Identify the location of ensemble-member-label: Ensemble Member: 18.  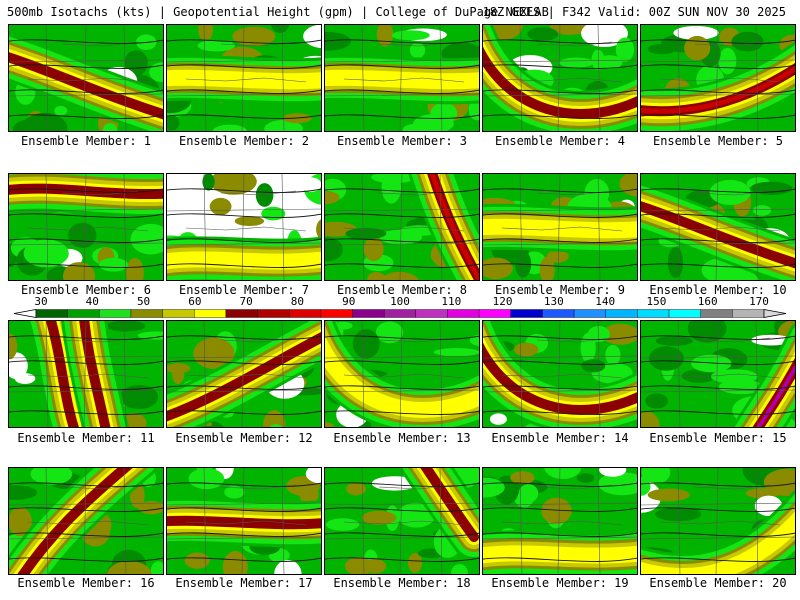
(402, 583).